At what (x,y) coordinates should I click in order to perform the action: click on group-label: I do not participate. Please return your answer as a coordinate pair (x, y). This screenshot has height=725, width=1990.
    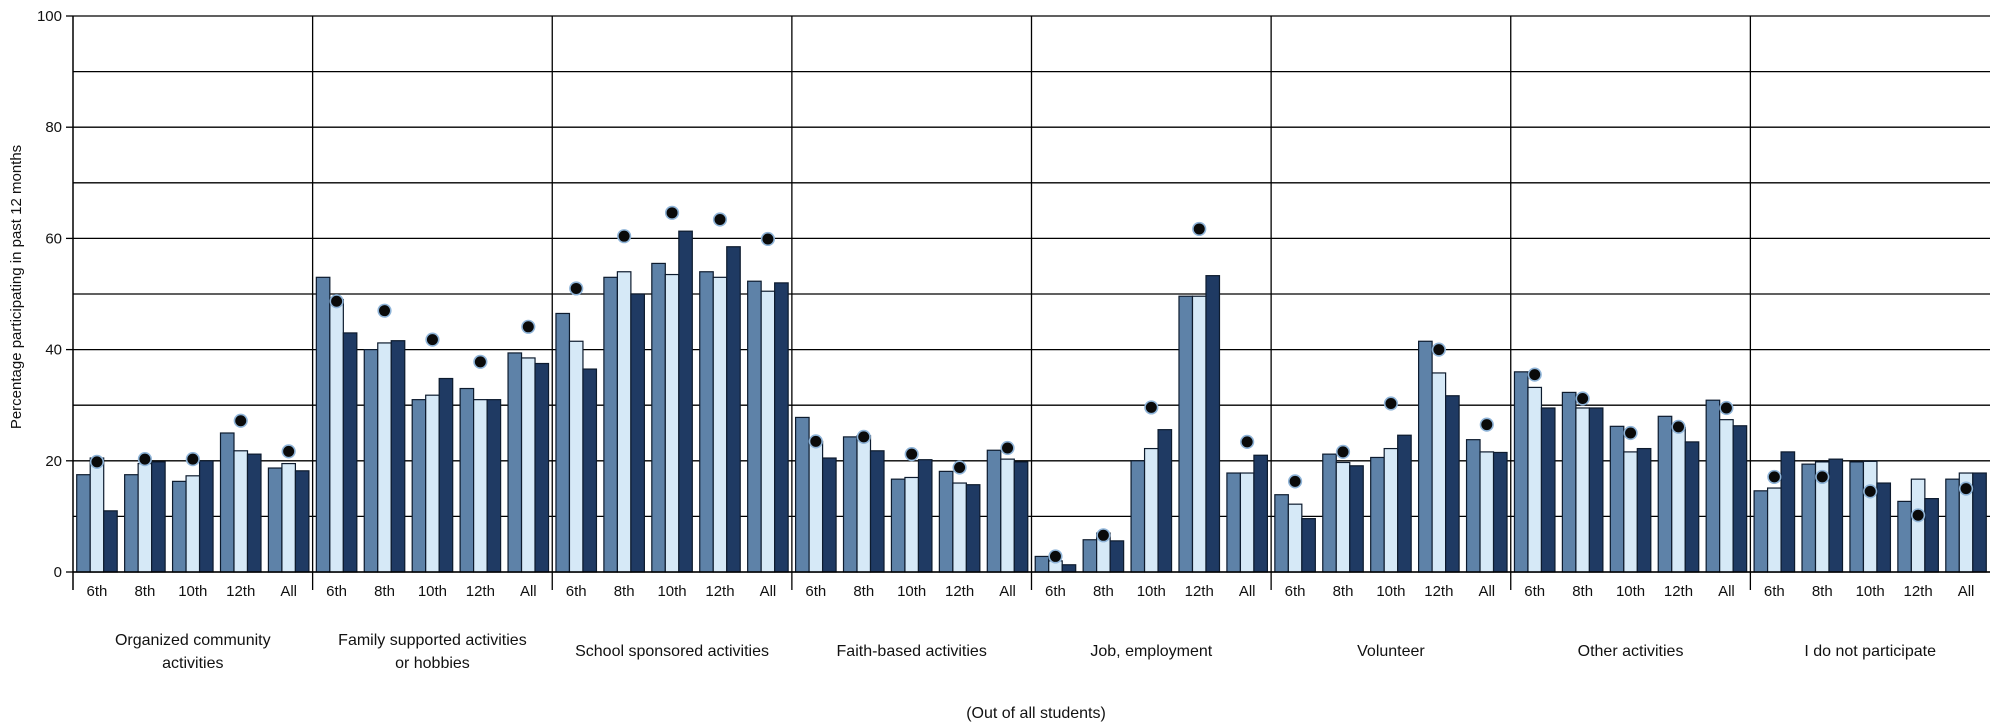
    Looking at the image, I should click on (1870, 651).